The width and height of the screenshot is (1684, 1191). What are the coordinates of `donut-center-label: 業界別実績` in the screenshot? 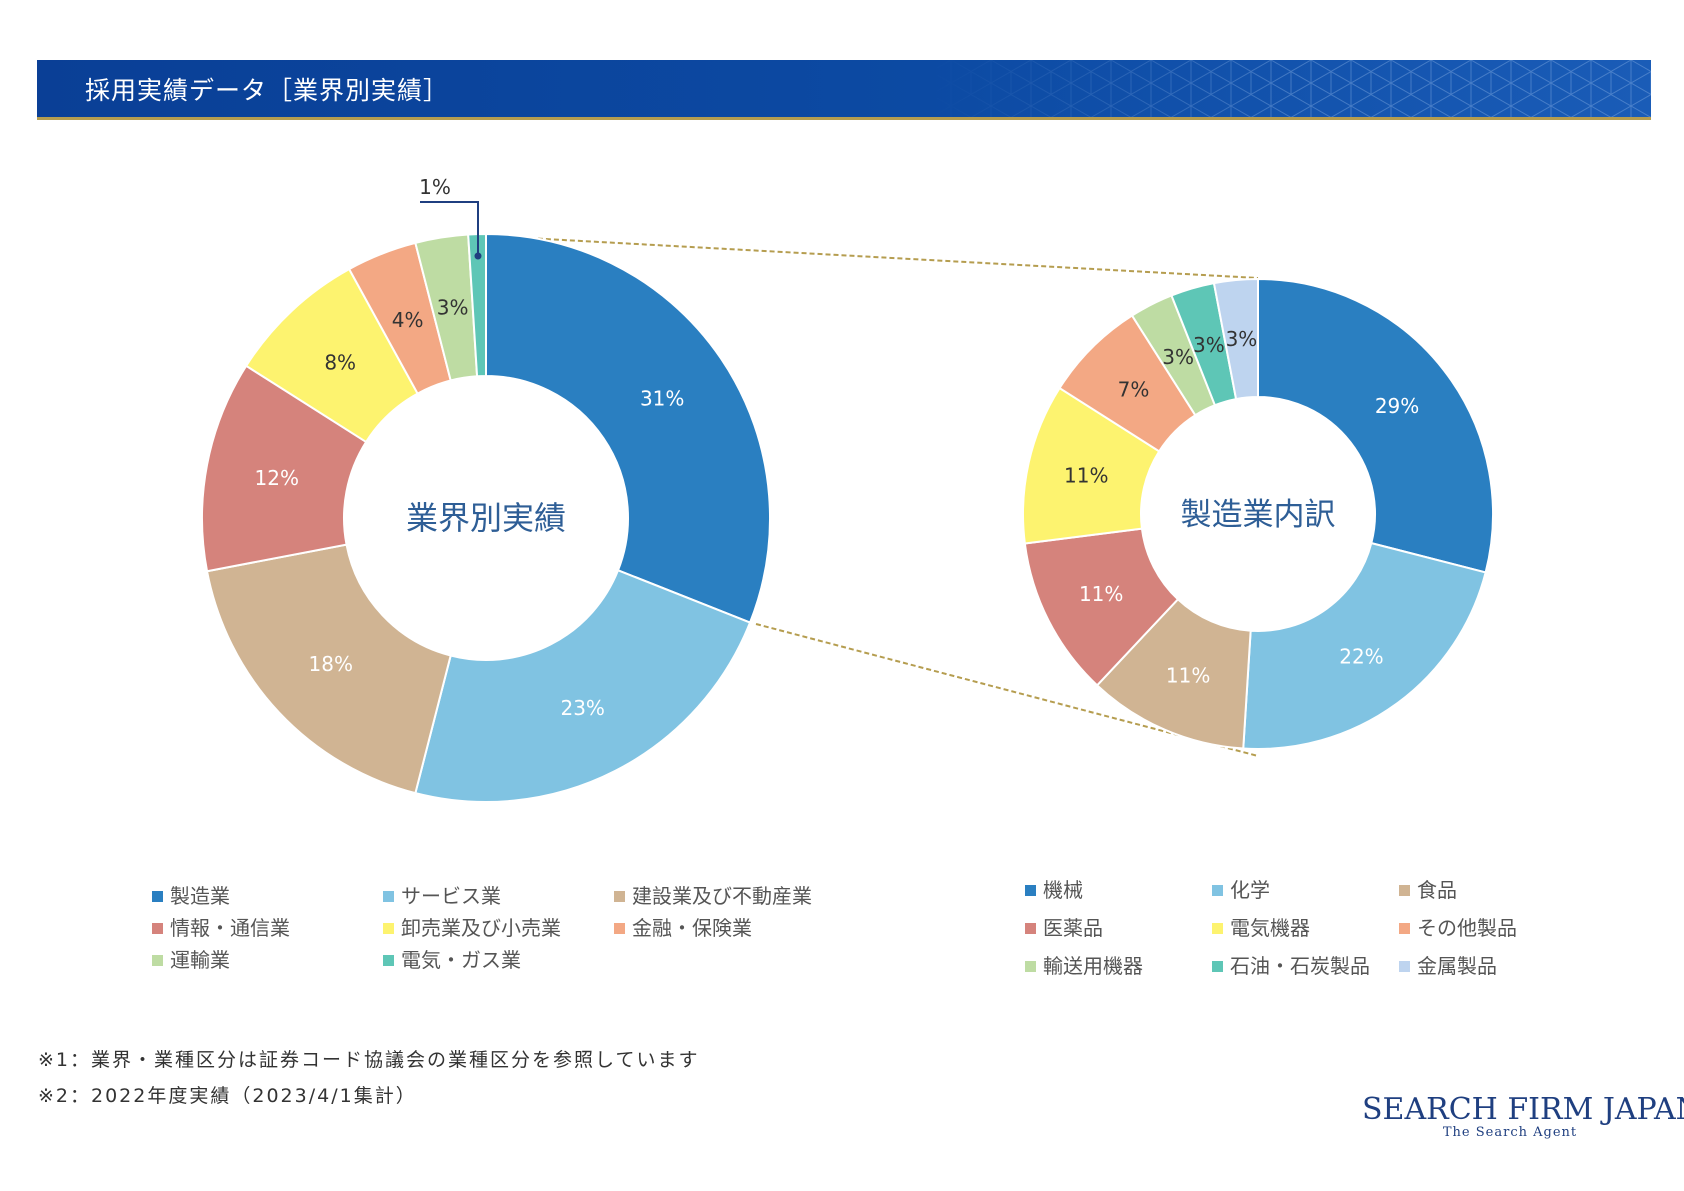 It's located at (486, 518).